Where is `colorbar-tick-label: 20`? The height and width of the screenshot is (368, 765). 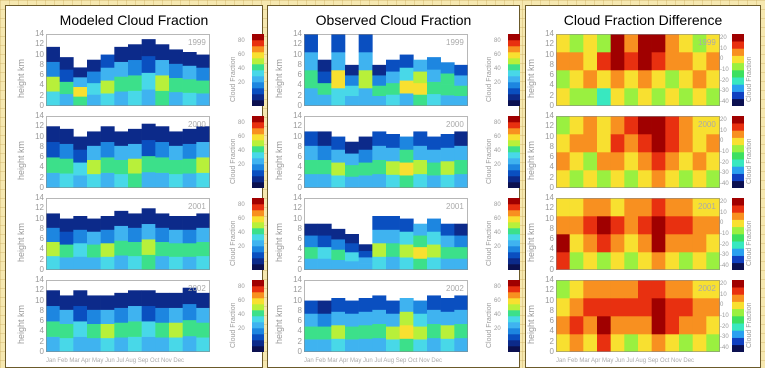 colorbar-tick-label: 20 is located at coordinates (241, 83).